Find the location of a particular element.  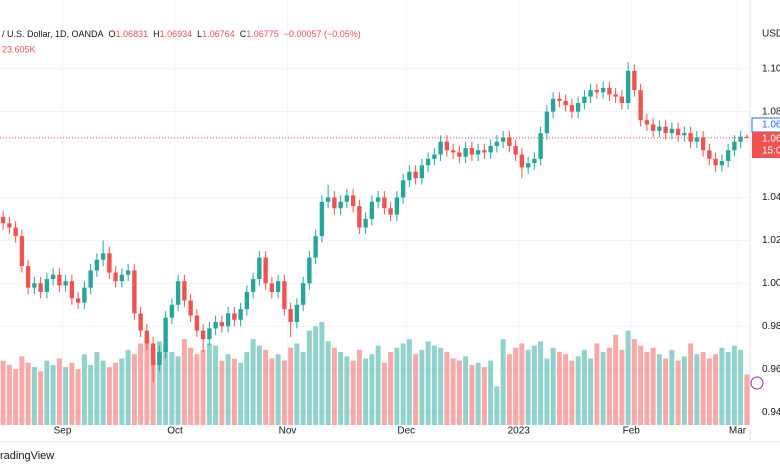

watermark: radingView is located at coordinates (27, 456).